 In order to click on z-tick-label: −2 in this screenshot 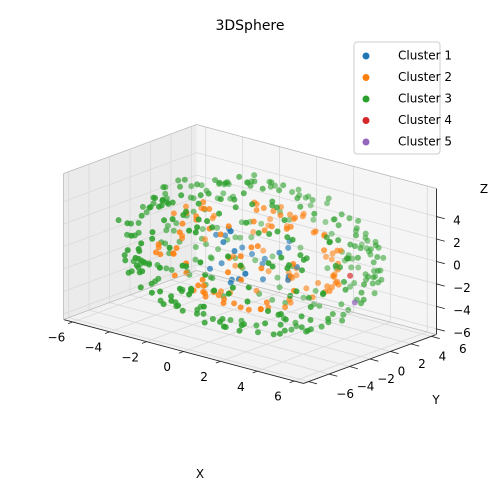, I will do `click(462, 288)`.